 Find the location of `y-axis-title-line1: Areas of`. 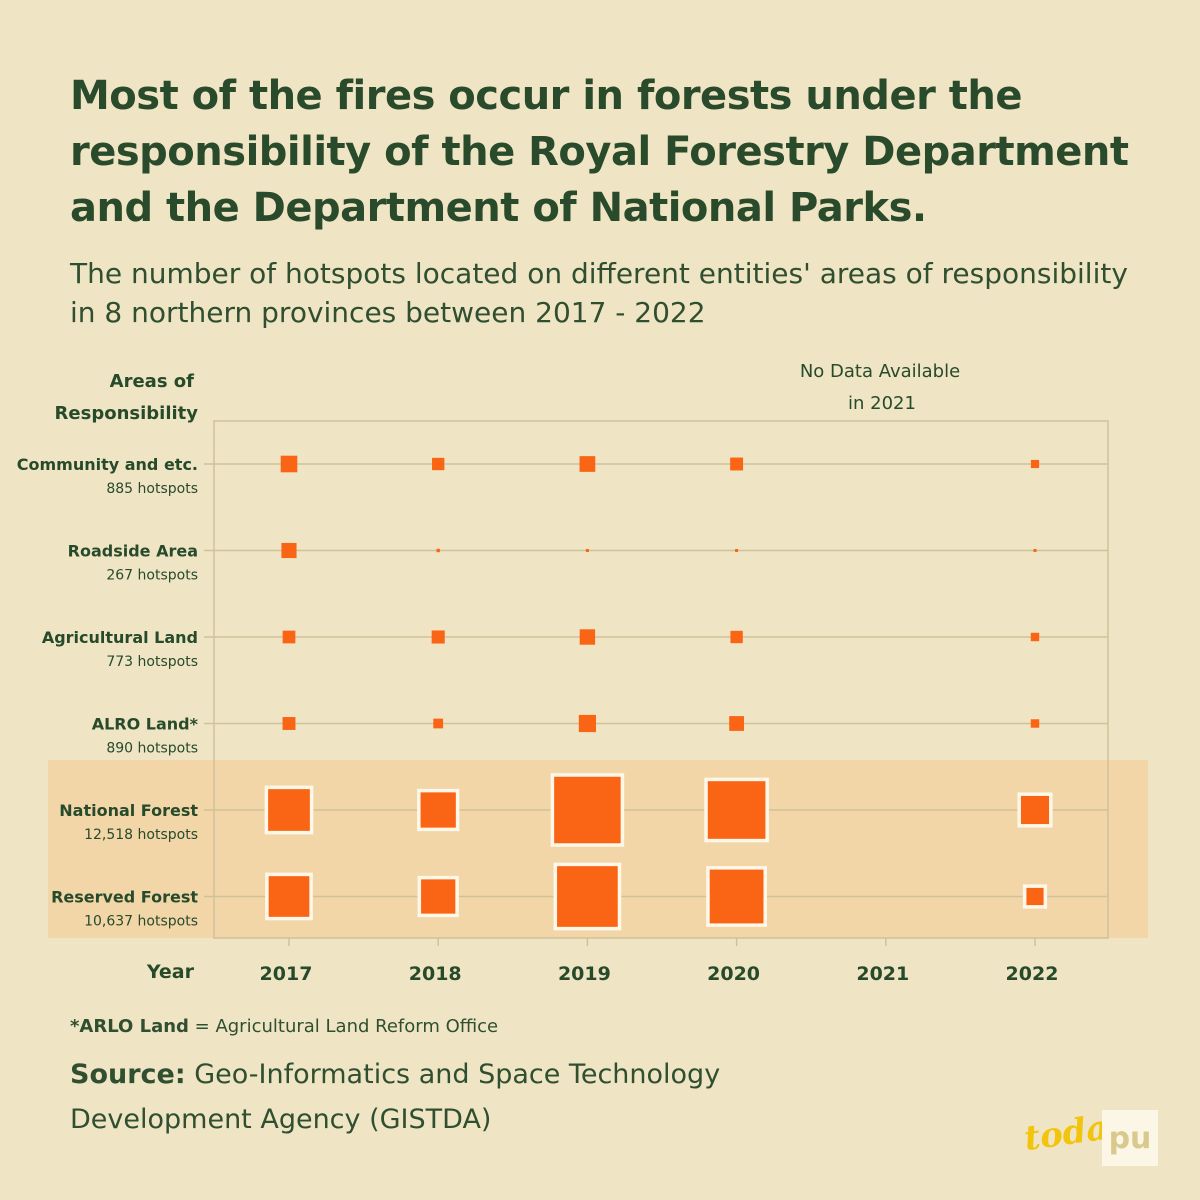

y-axis-title-line1: Areas of is located at coordinates (152, 381).